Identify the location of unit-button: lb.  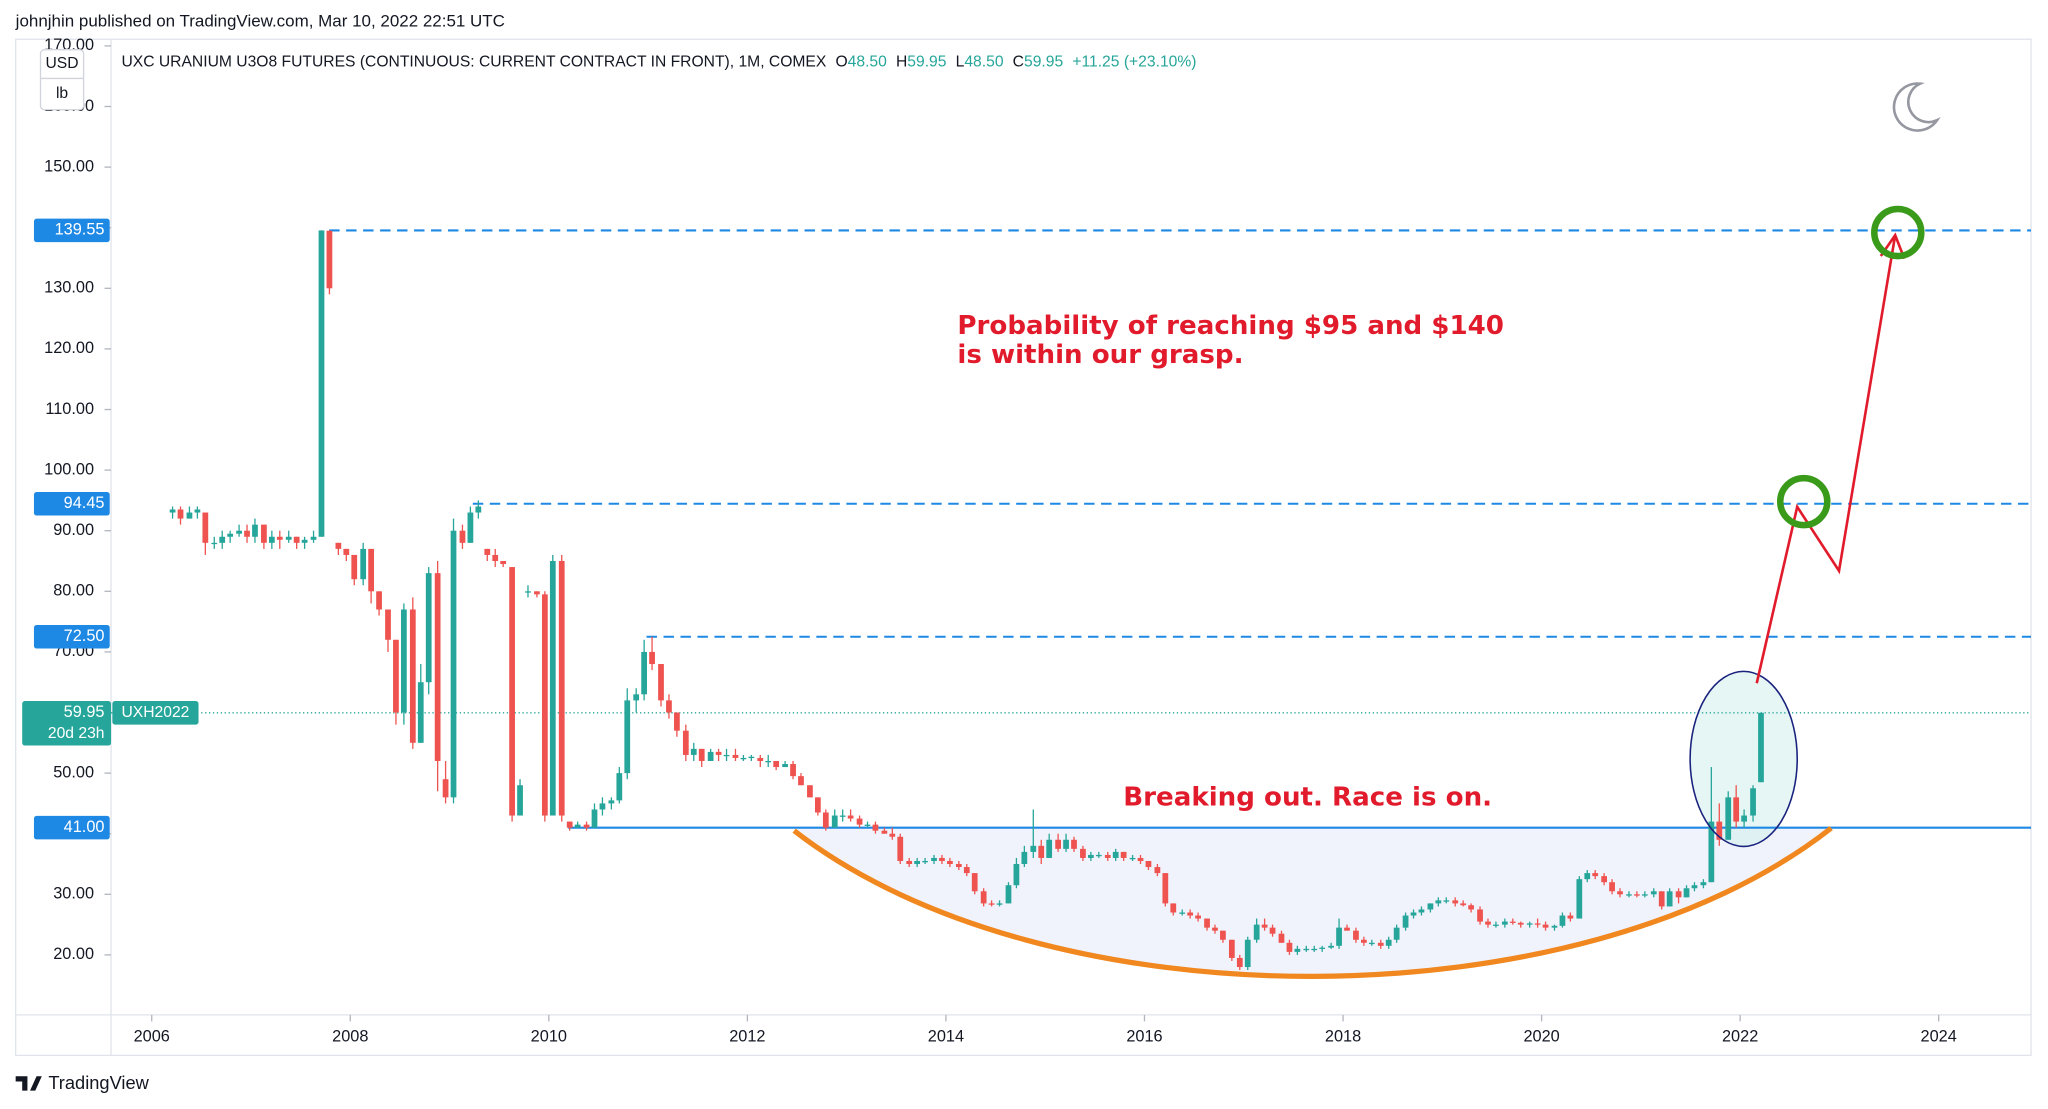
(62, 93).